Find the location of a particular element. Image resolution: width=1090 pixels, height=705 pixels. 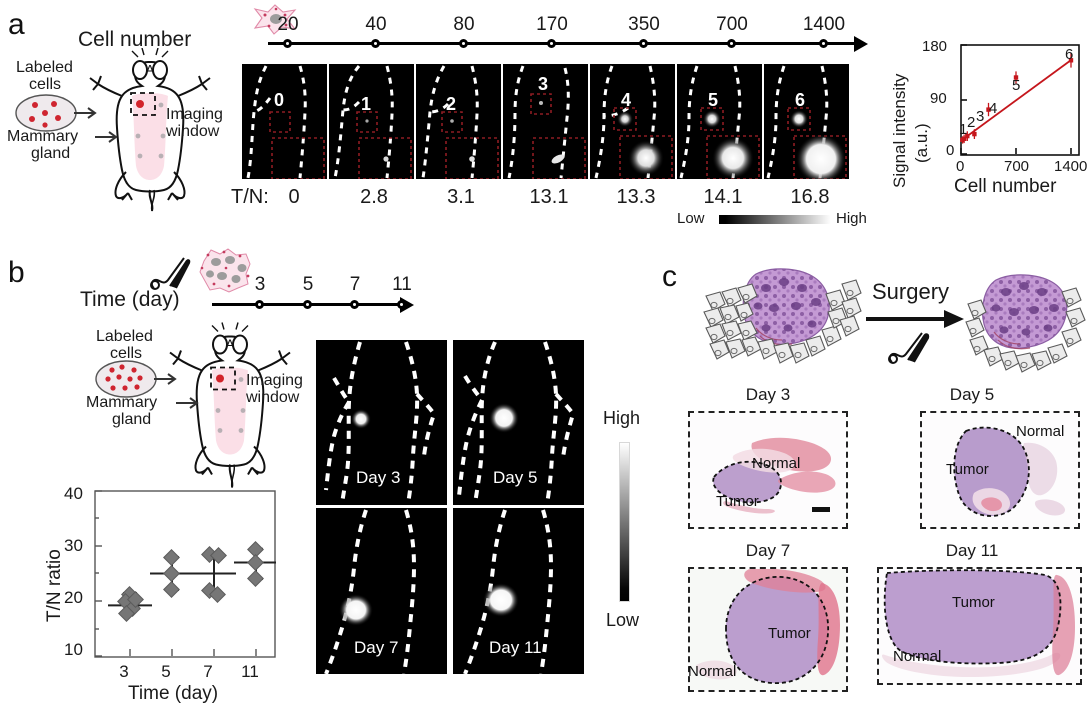

panel-a-frame-4: 4 is located at coordinates (632, 121).